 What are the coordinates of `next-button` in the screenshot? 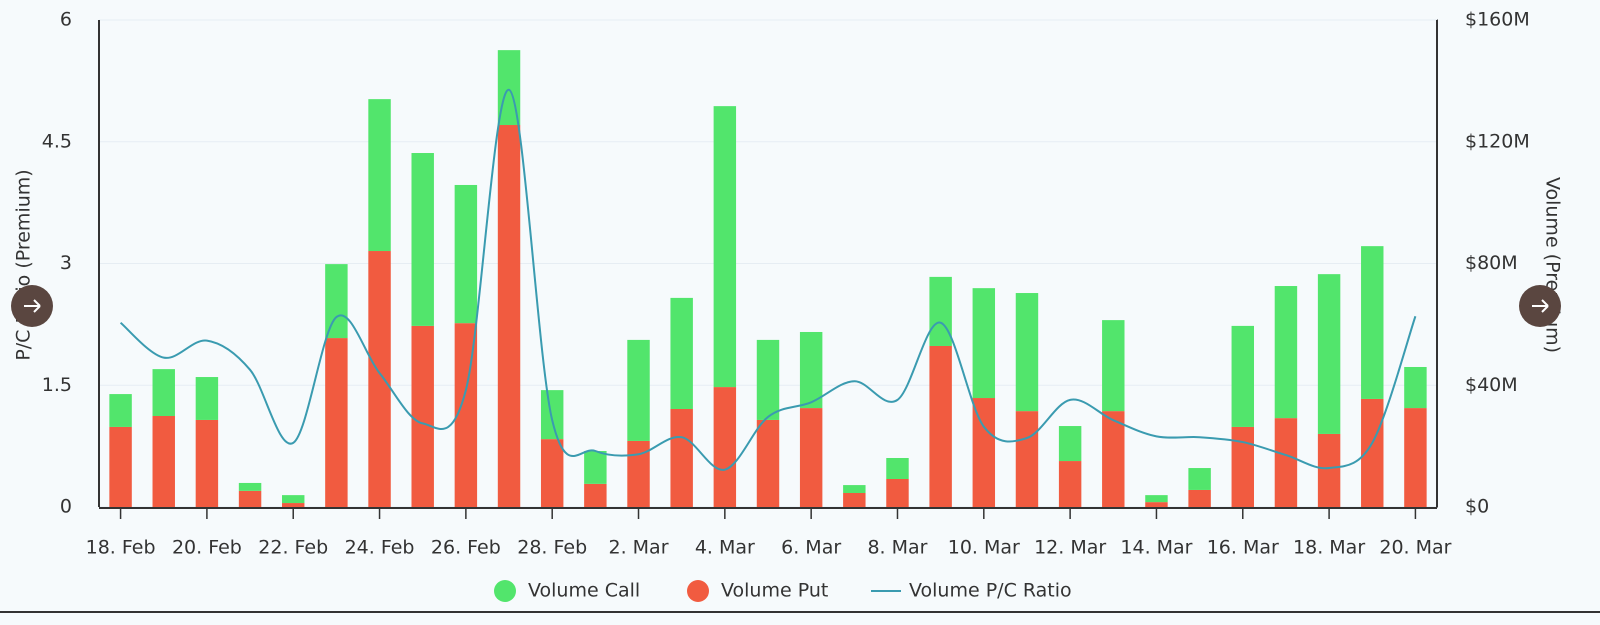 It's located at (1540, 306).